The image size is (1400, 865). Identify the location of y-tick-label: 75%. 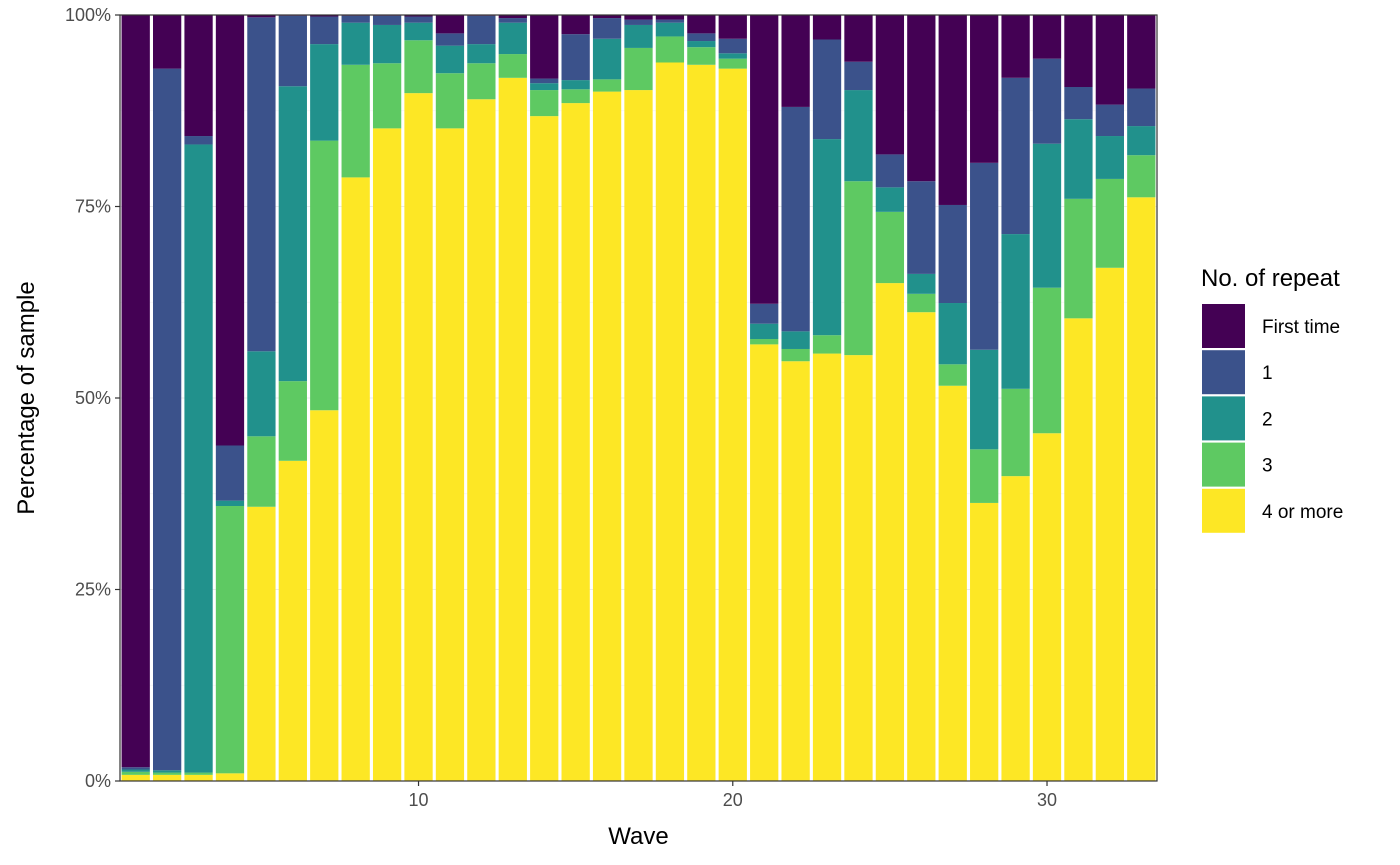
(93, 207).